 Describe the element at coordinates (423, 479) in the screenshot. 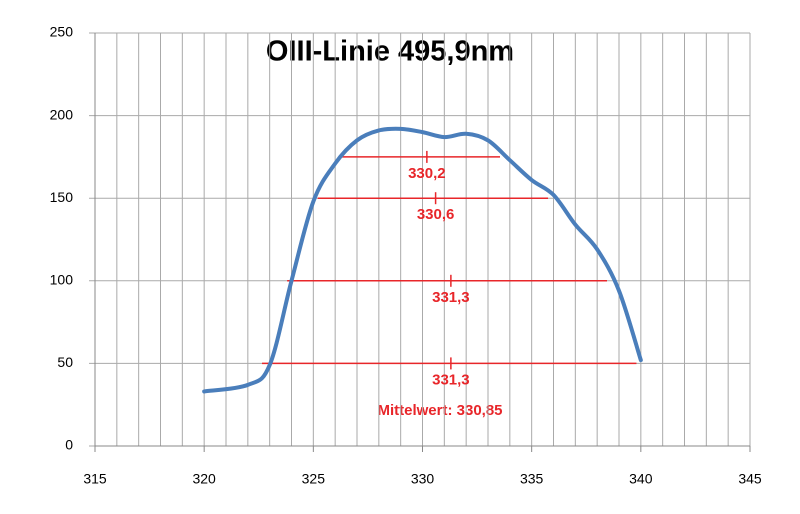

I see `x-tick-label: 330` at that location.